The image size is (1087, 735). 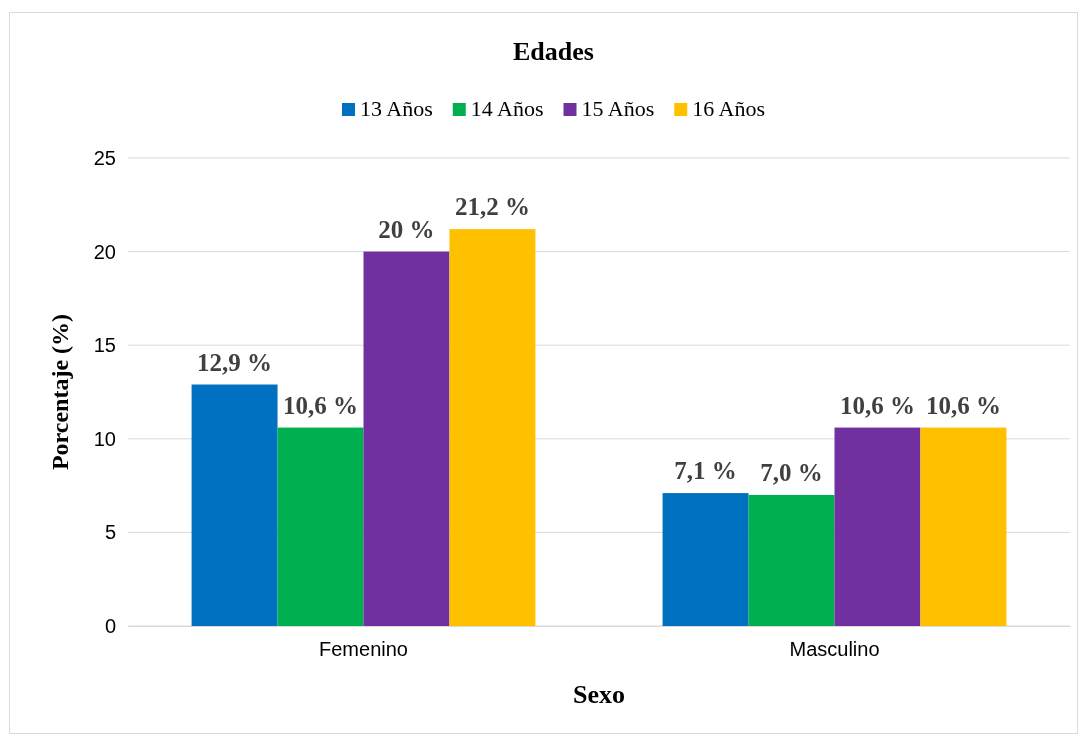 I want to click on x-axis-title: Sexo, so click(x=599, y=694).